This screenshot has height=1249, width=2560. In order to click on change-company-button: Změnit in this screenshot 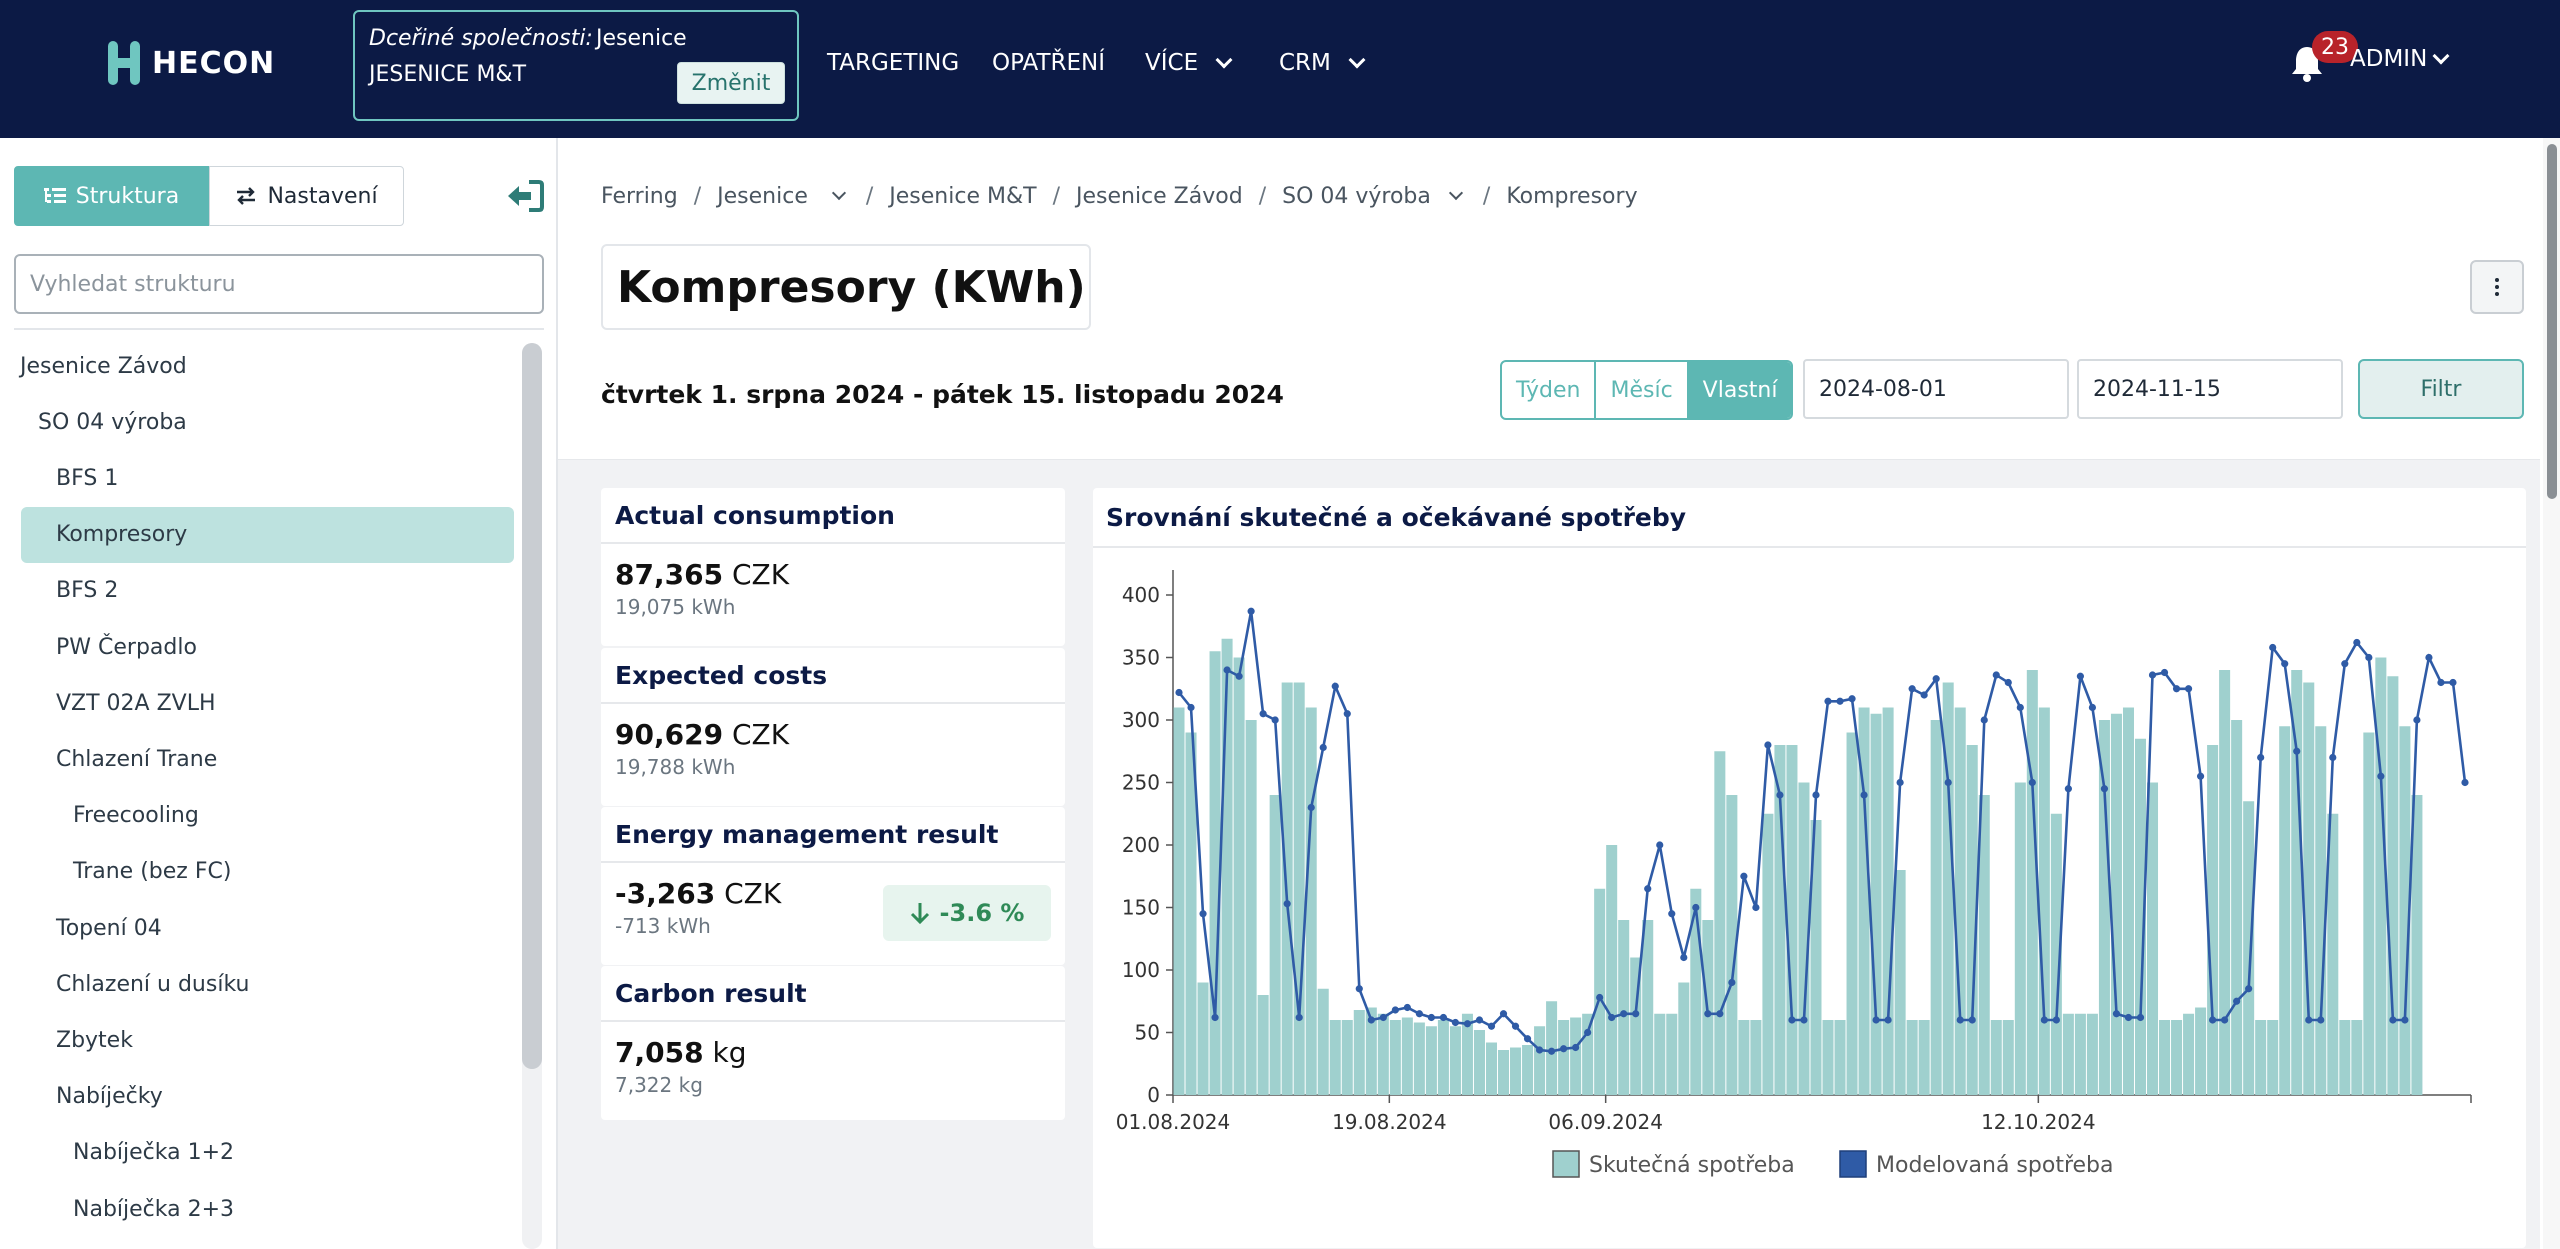, I will do `click(731, 83)`.